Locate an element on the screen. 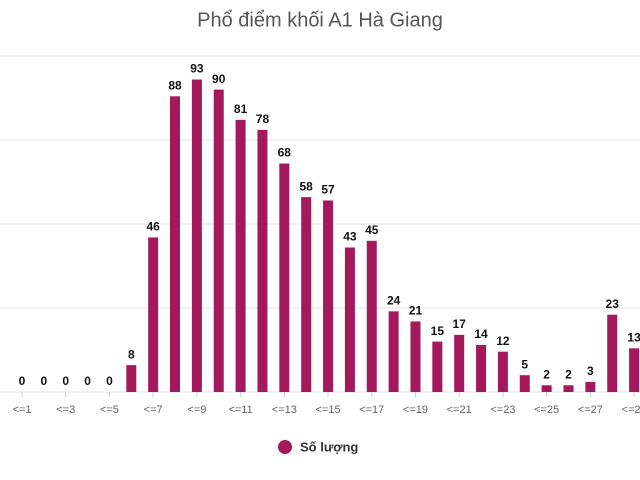 This screenshot has height=480, width=640. data-label: 88 is located at coordinates (175, 85).